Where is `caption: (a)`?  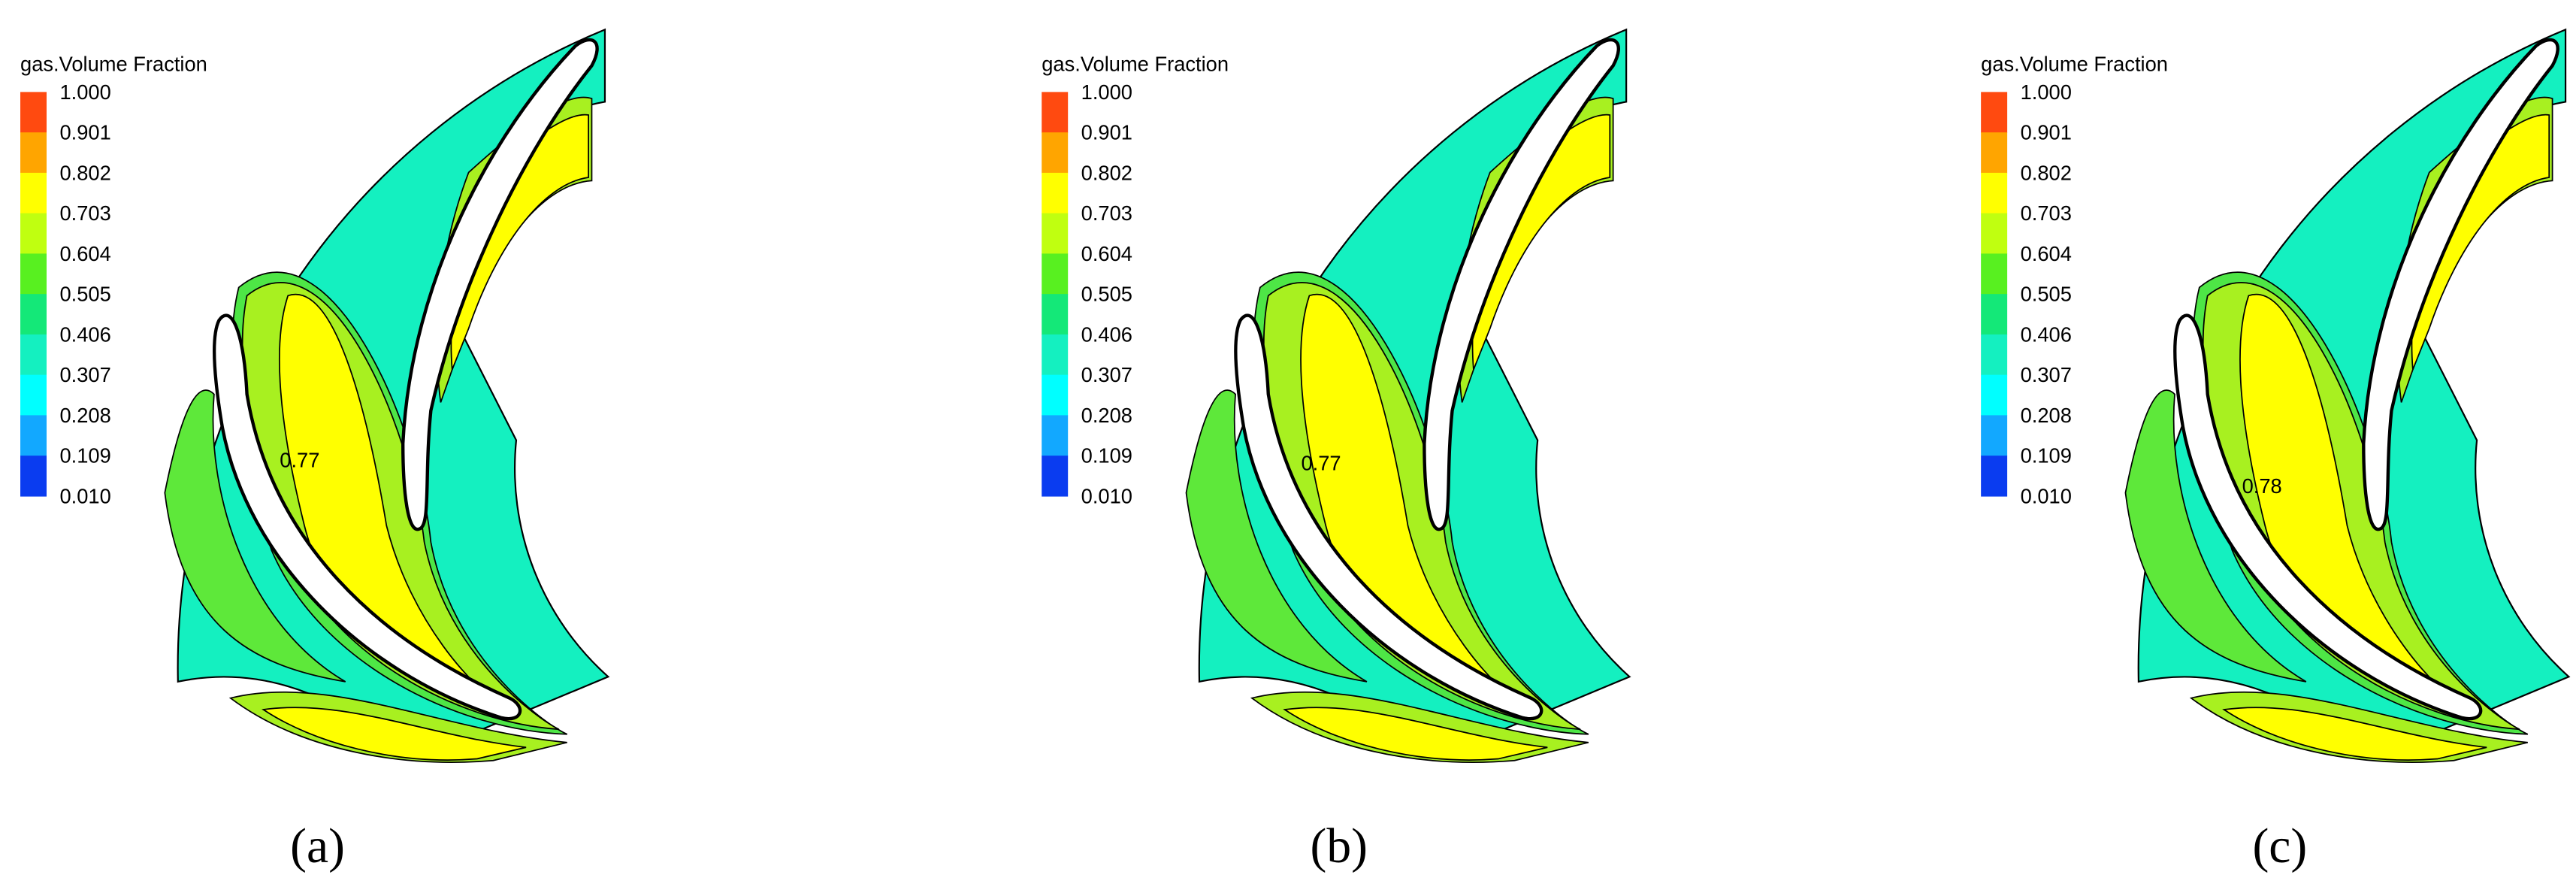
caption: (a) is located at coordinates (317, 846).